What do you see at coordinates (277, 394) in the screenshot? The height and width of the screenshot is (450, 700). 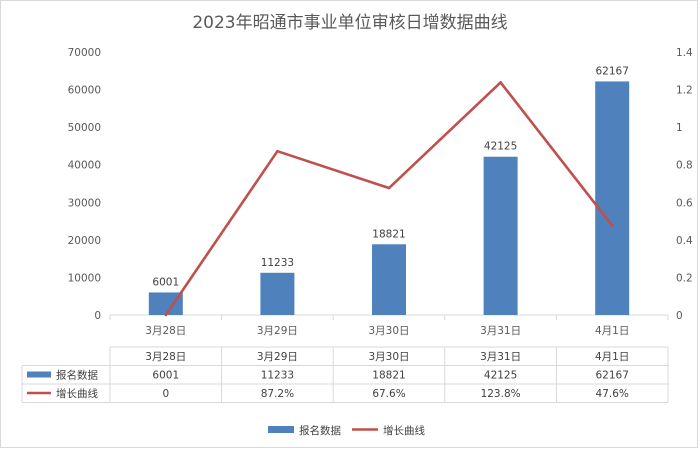 I see `table-cell: 87.2%` at bounding box center [277, 394].